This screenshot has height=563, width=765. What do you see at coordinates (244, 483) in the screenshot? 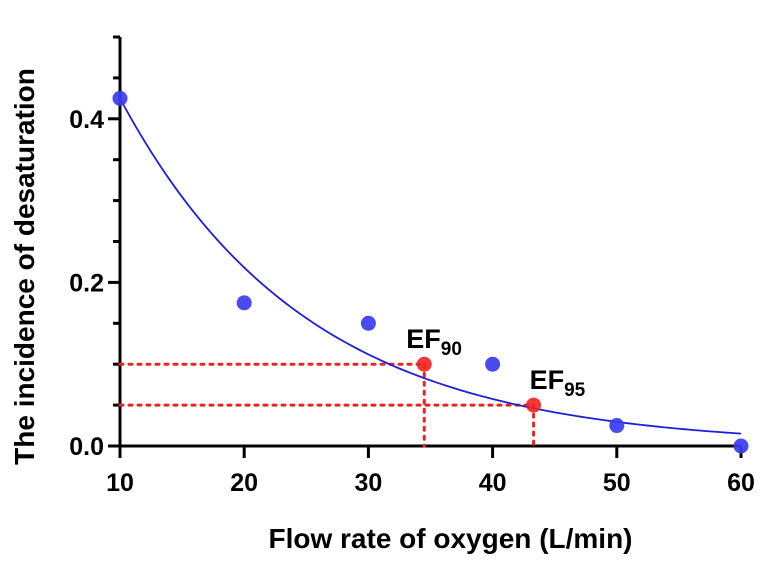
I see `x-tick-label: 20` at bounding box center [244, 483].